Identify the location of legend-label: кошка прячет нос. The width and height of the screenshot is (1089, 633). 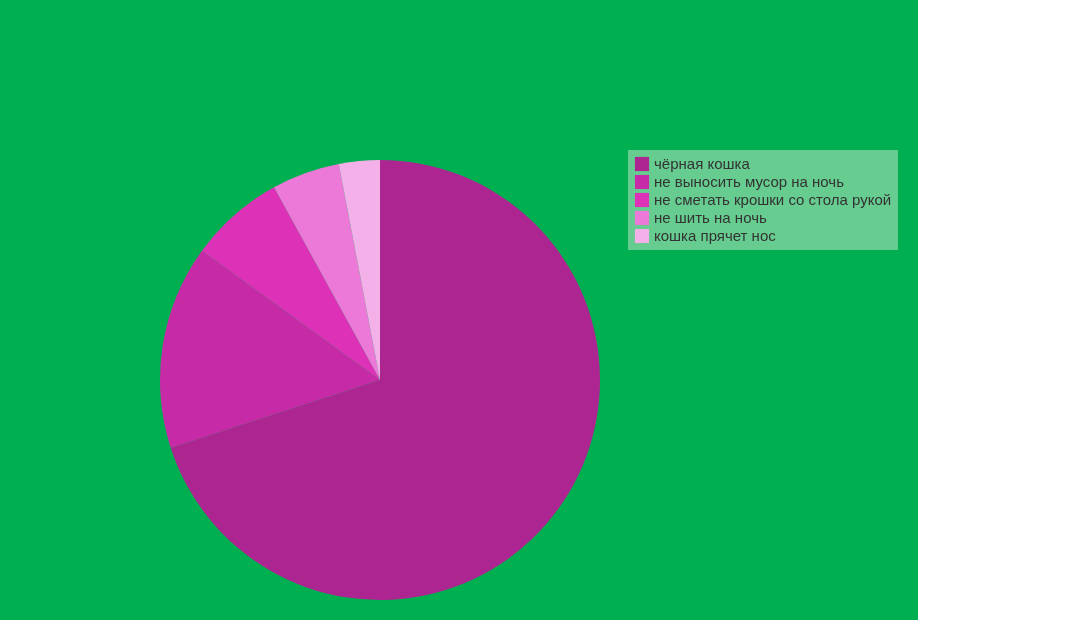
(715, 235).